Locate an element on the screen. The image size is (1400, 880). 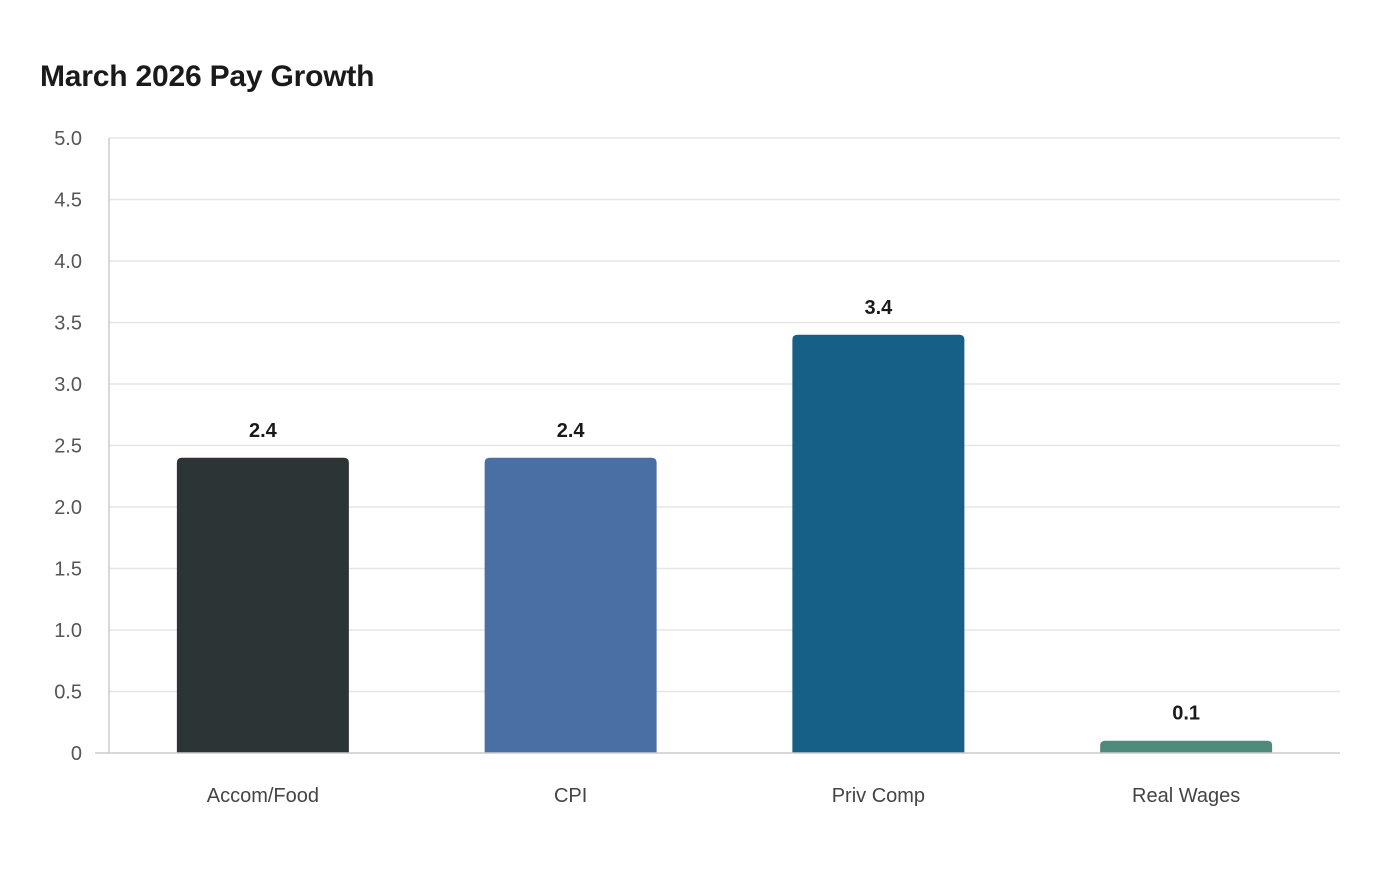
data-label: 0.1 is located at coordinates (1186, 714).